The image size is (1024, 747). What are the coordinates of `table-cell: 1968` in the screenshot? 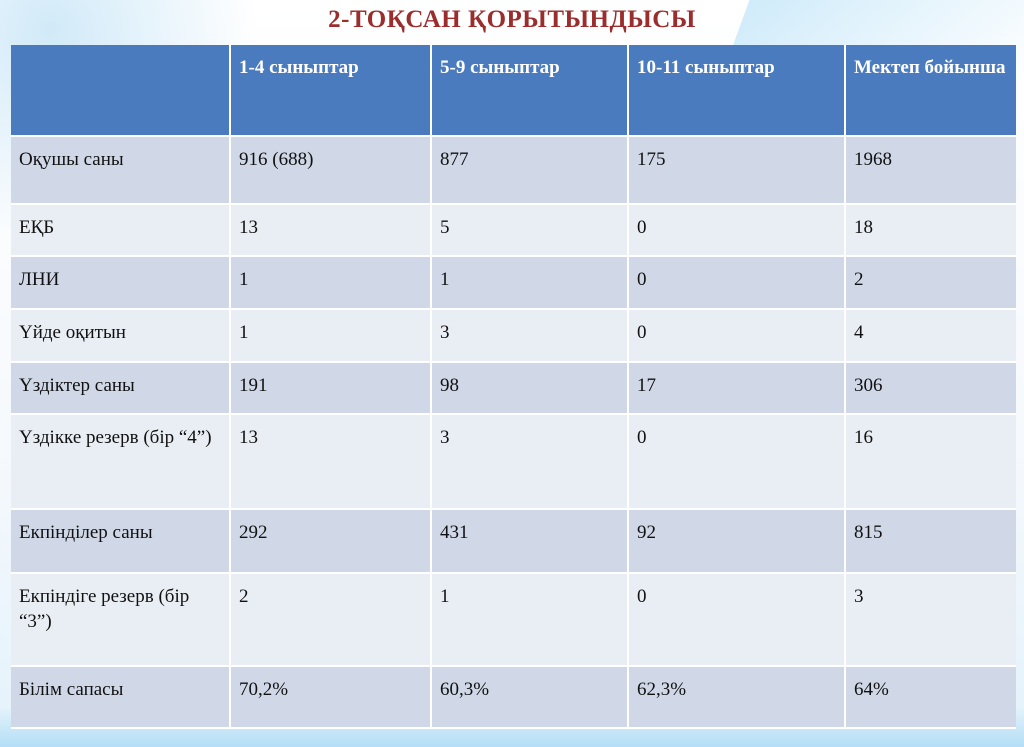 It's located at (930, 170).